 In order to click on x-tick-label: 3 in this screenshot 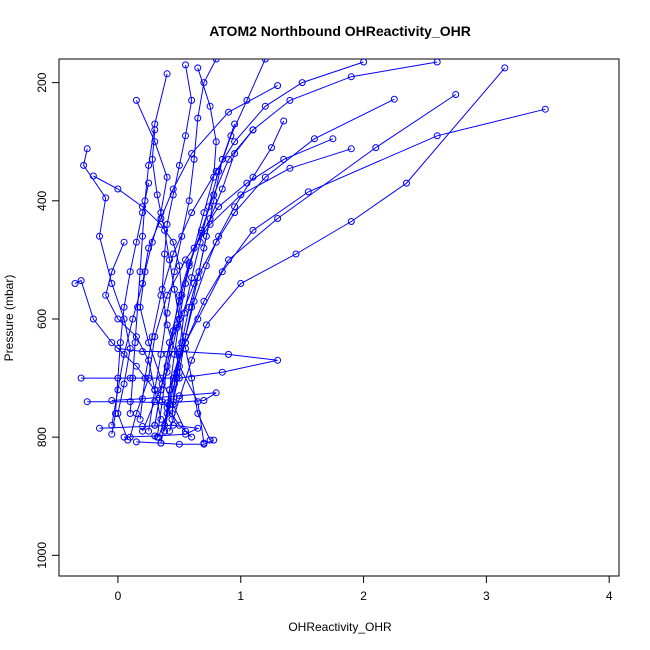, I will do `click(486, 596)`.